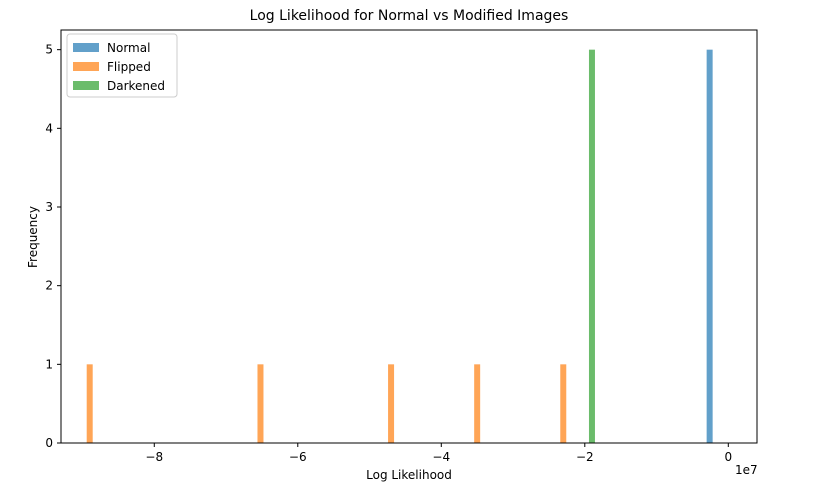 This screenshot has height=494, width=814. What do you see at coordinates (49, 286) in the screenshot?
I see `y-tick-label: 2` at bounding box center [49, 286].